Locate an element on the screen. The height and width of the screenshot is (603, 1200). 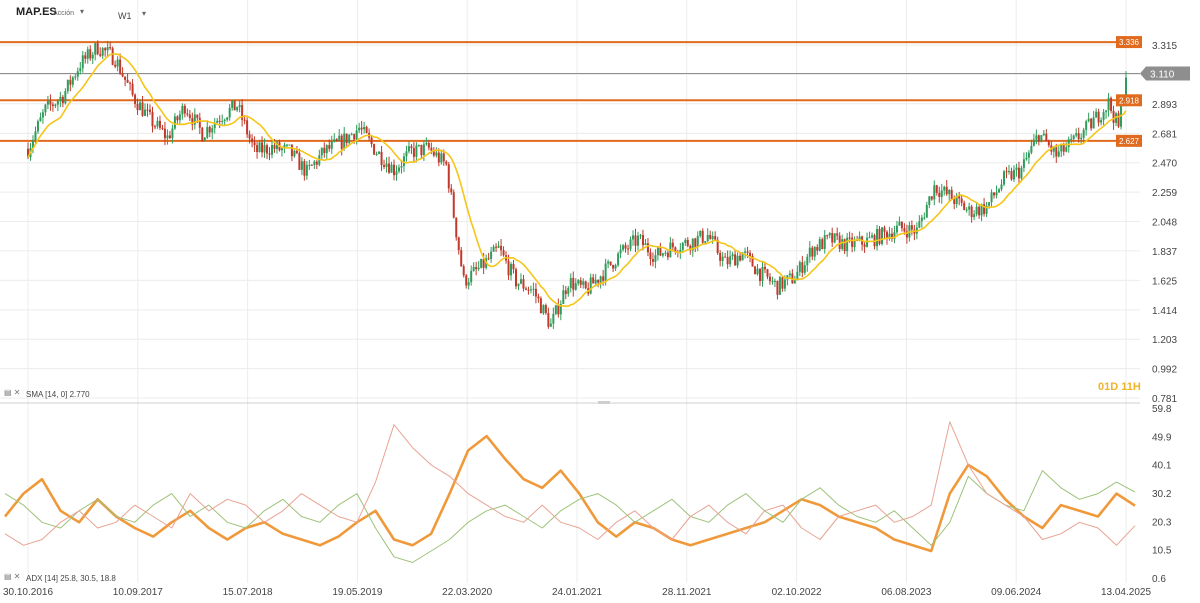
time-tick-label: 19.05.2019 is located at coordinates (357, 592).